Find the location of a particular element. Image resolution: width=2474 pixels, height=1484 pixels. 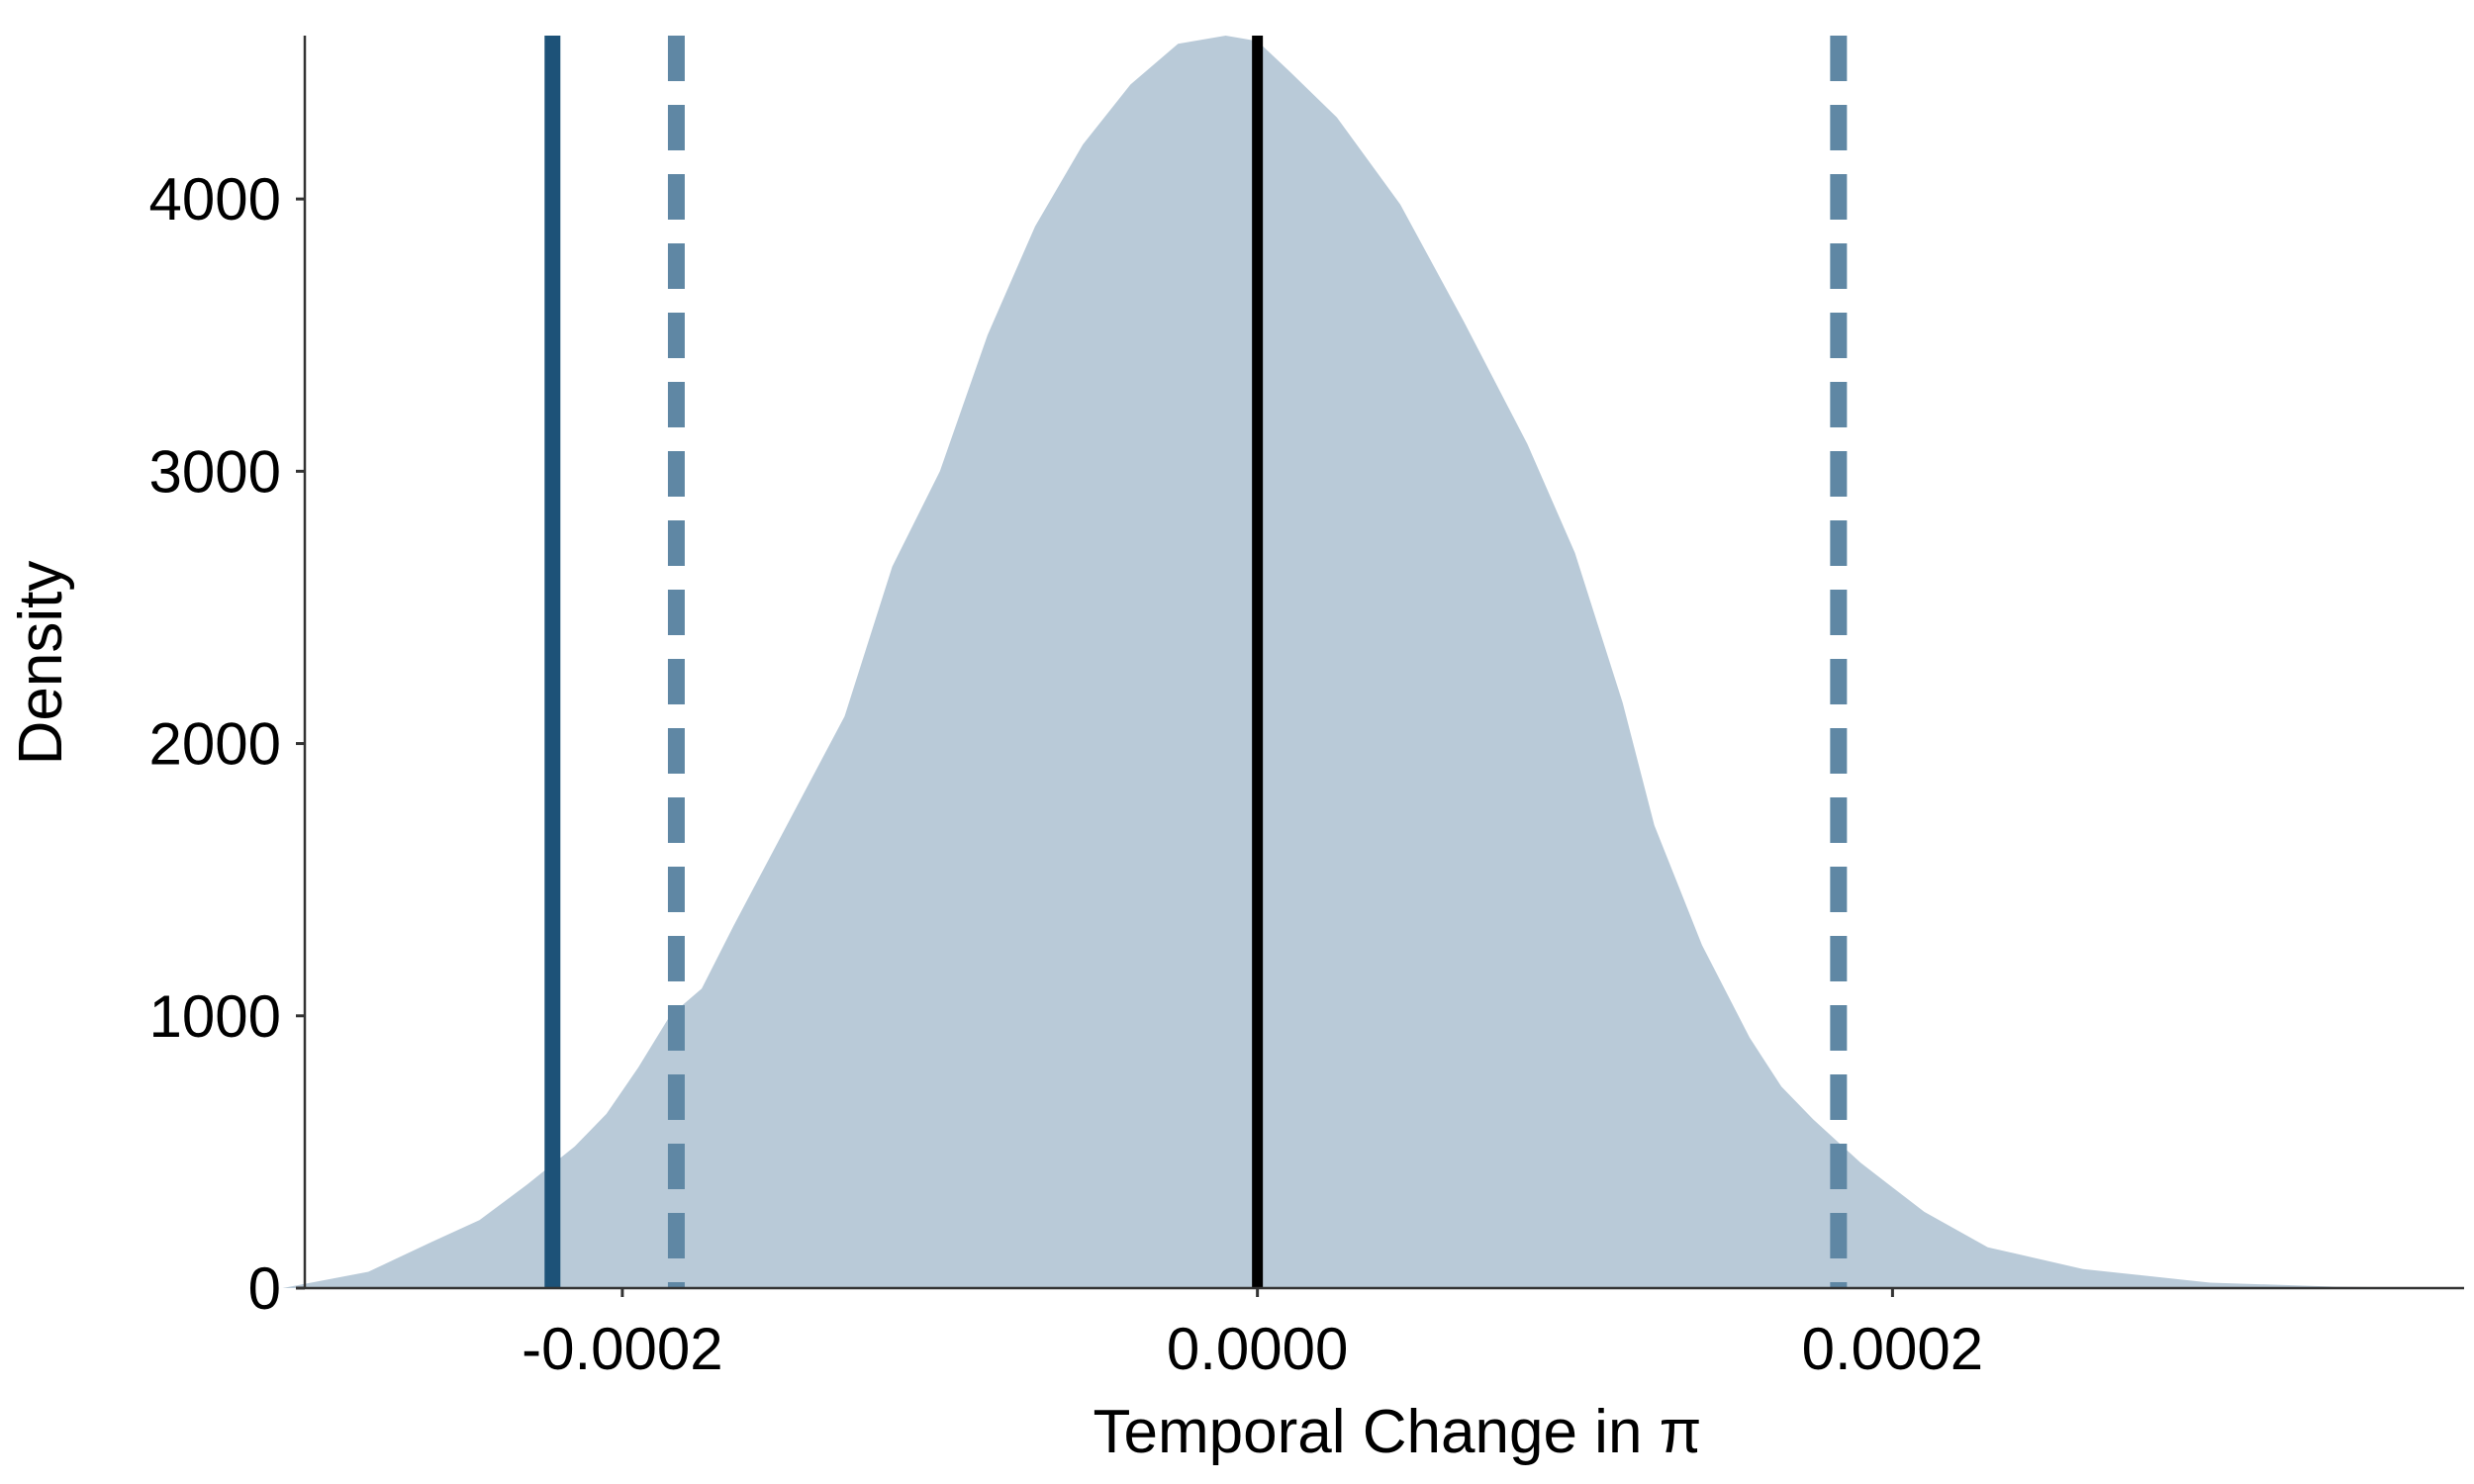

x-tick-label: 0.0000 is located at coordinates (1258, 1349).